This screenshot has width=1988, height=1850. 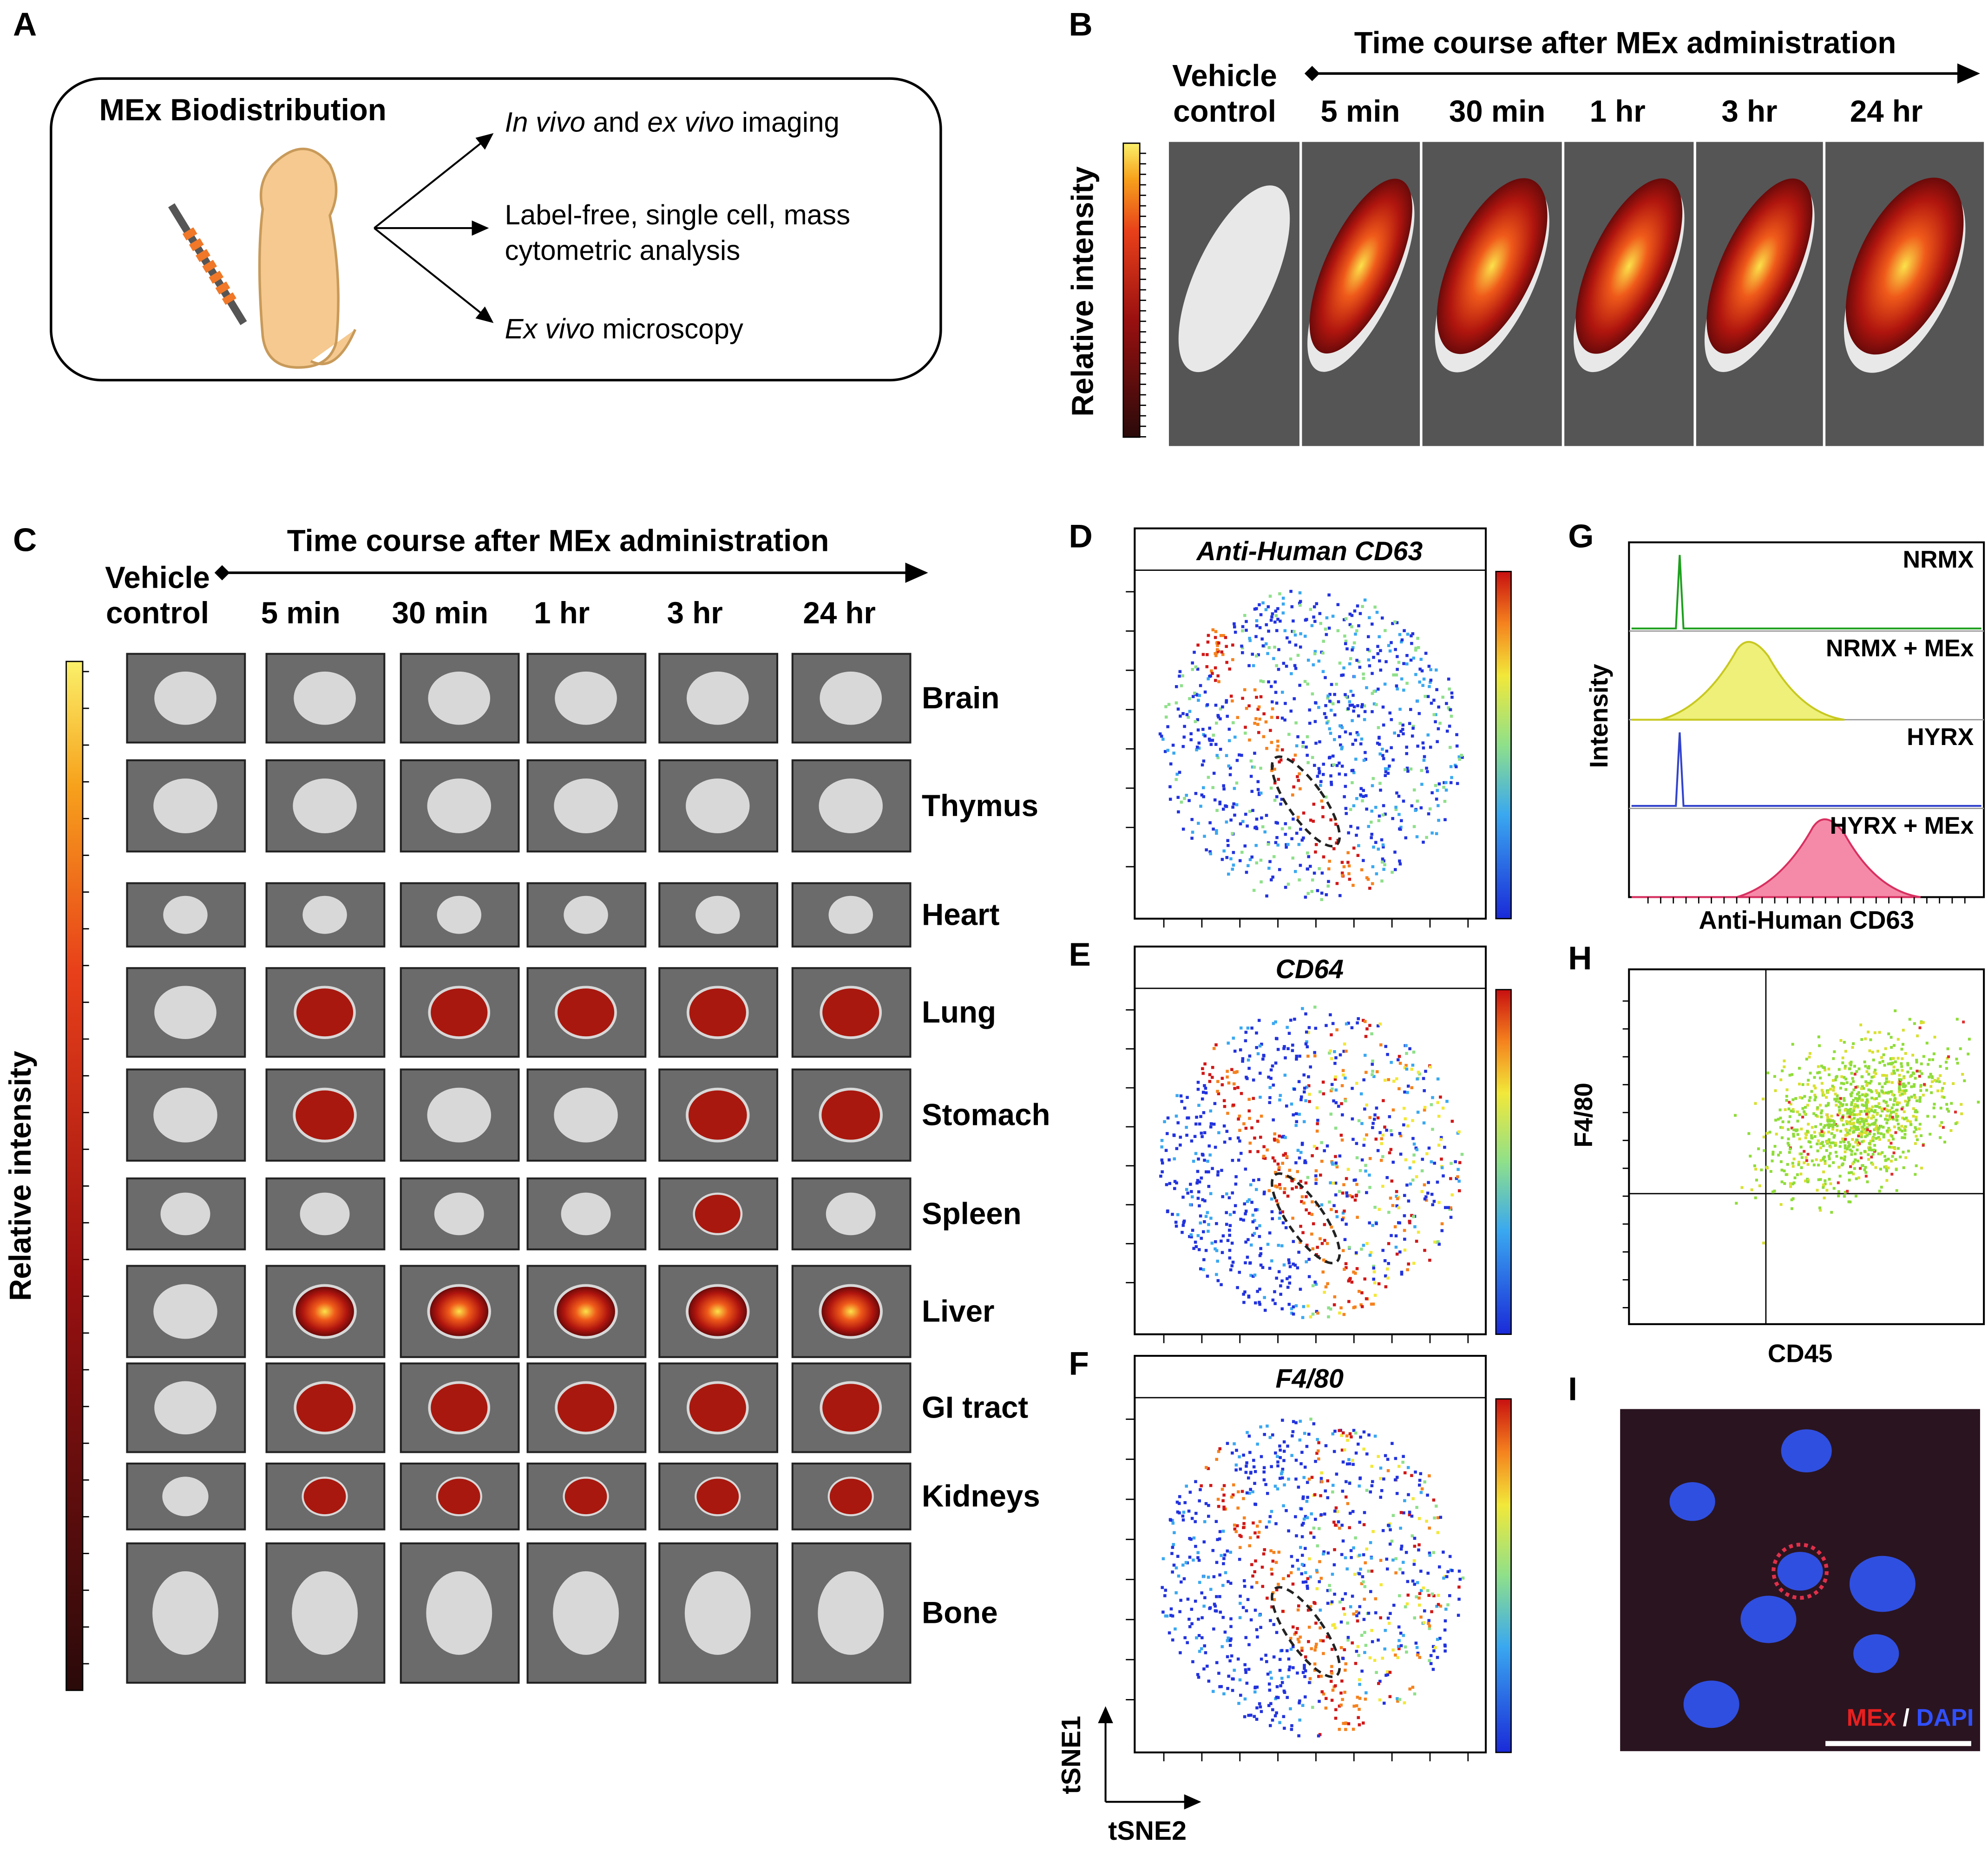 What do you see at coordinates (1497, 111) in the screenshot?
I see `time-label: 30 min` at bounding box center [1497, 111].